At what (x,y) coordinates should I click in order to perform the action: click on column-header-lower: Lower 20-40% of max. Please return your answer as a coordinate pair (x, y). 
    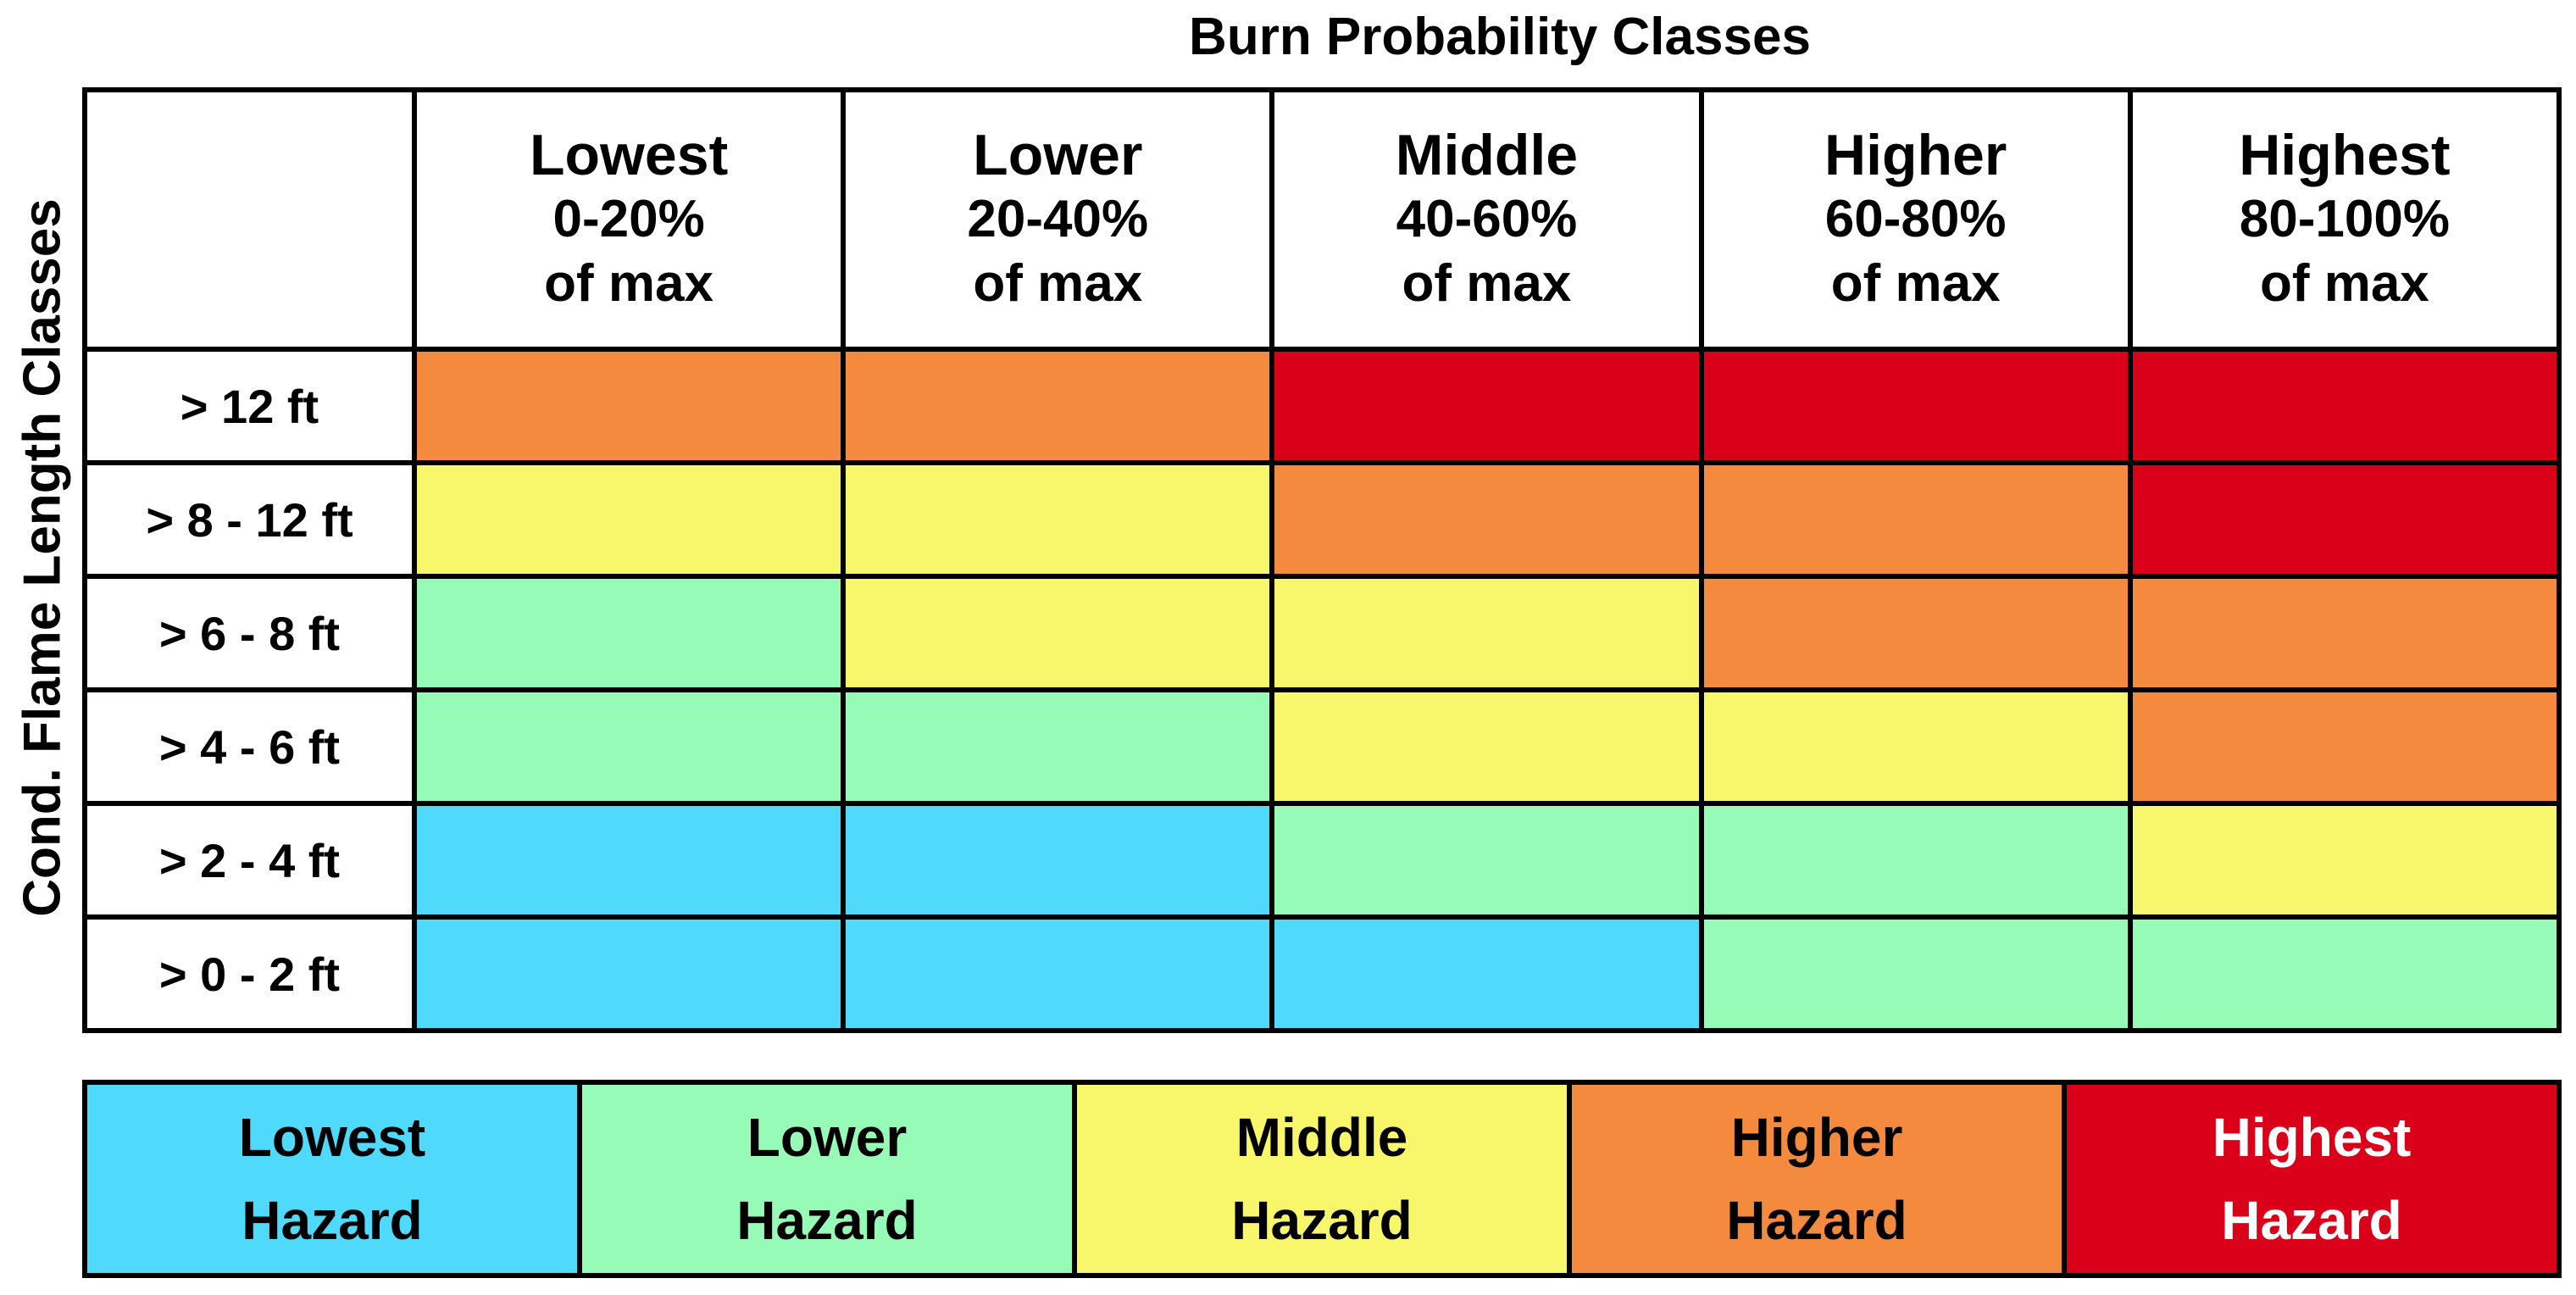
    Looking at the image, I should click on (1058, 219).